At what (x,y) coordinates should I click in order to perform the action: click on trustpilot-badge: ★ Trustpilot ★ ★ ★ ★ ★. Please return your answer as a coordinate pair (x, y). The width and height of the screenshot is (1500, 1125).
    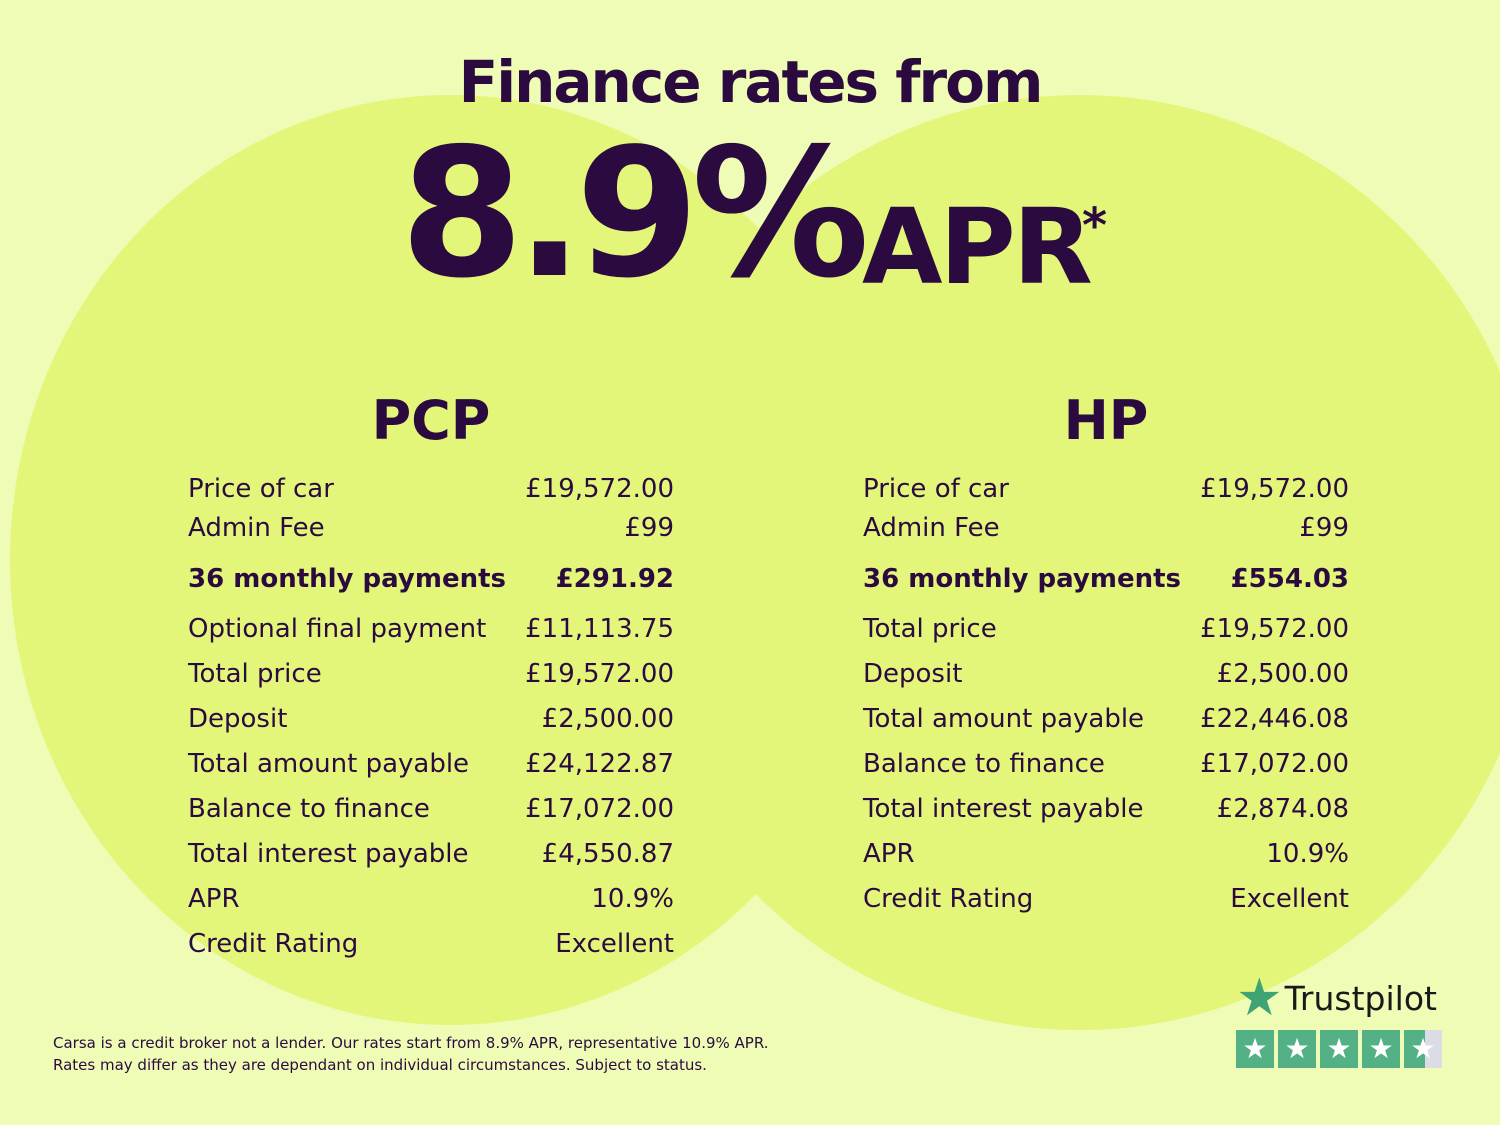
    Looking at the image, I should click on (1339, 1020).